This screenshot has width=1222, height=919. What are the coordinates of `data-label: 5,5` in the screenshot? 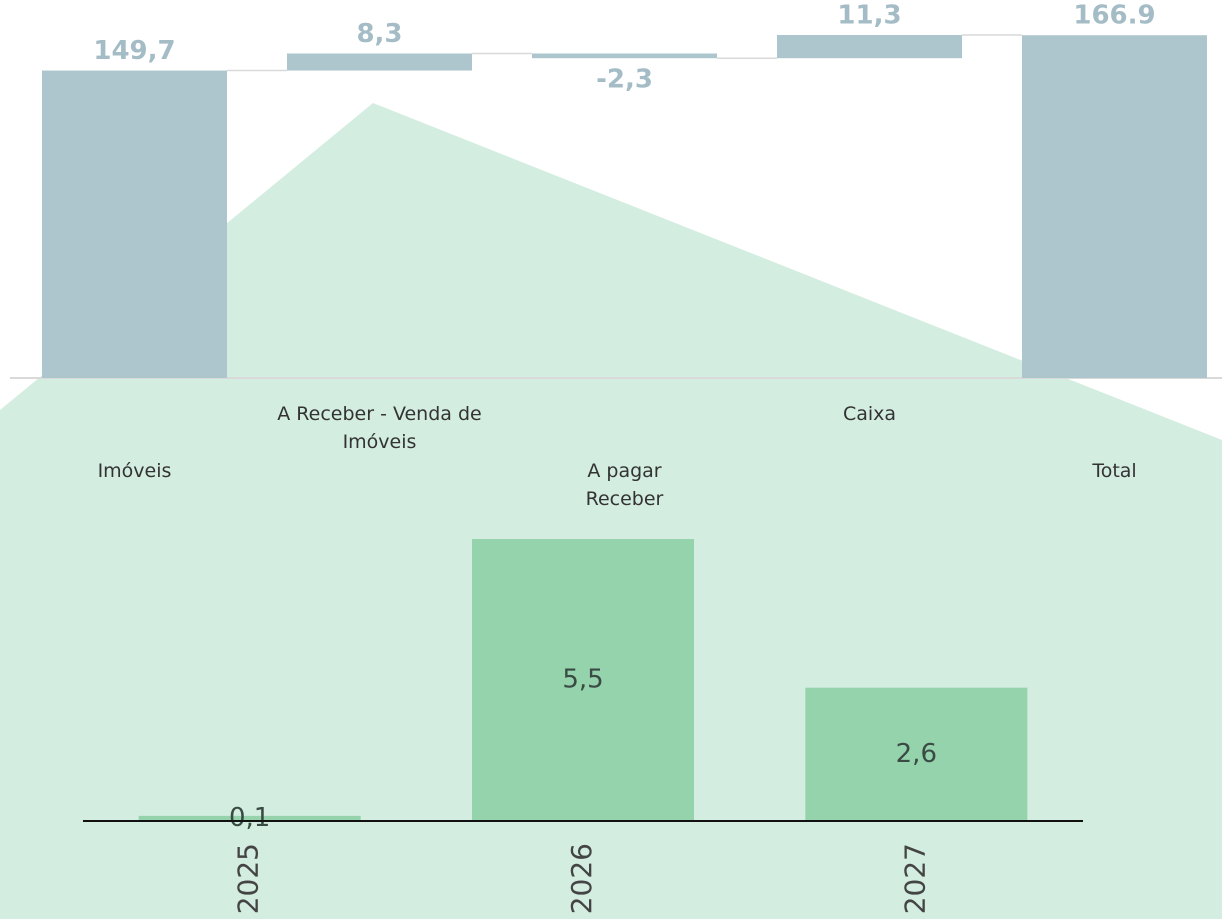 It's located at (582, 680).